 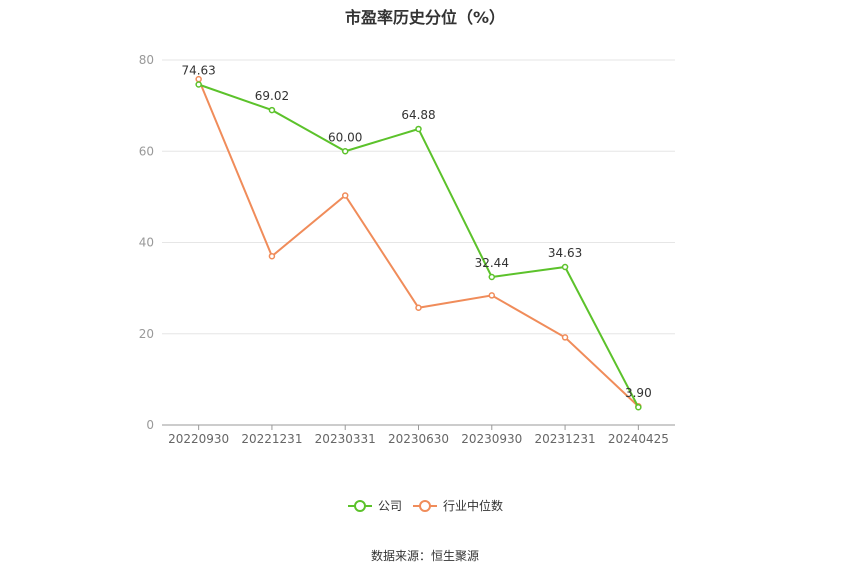 What do you see at coordinates (638, 439) in the screenshot?
I see `x-tick-label: 20240425` at bounding box center [638, 439].